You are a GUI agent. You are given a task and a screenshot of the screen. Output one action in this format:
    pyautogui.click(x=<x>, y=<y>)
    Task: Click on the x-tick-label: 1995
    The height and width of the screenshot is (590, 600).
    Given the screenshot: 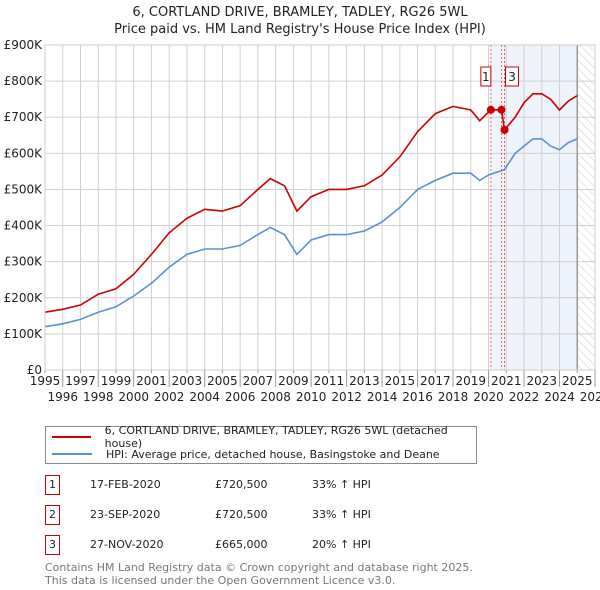 What is the action you would take?
    pyautogui.click(x=45, y=381)
    